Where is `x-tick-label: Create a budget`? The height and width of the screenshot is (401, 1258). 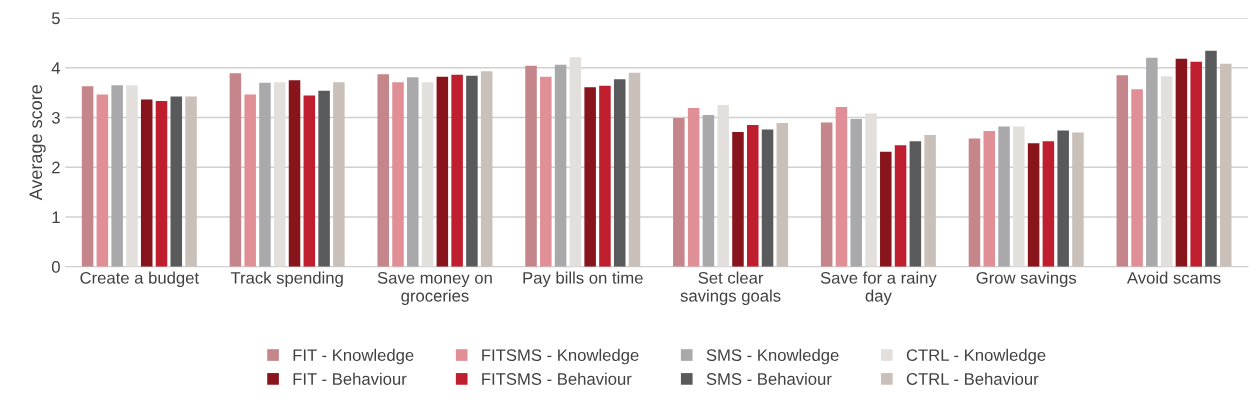 x-tick-label: Create a budget is located at coordinates (139, 279).